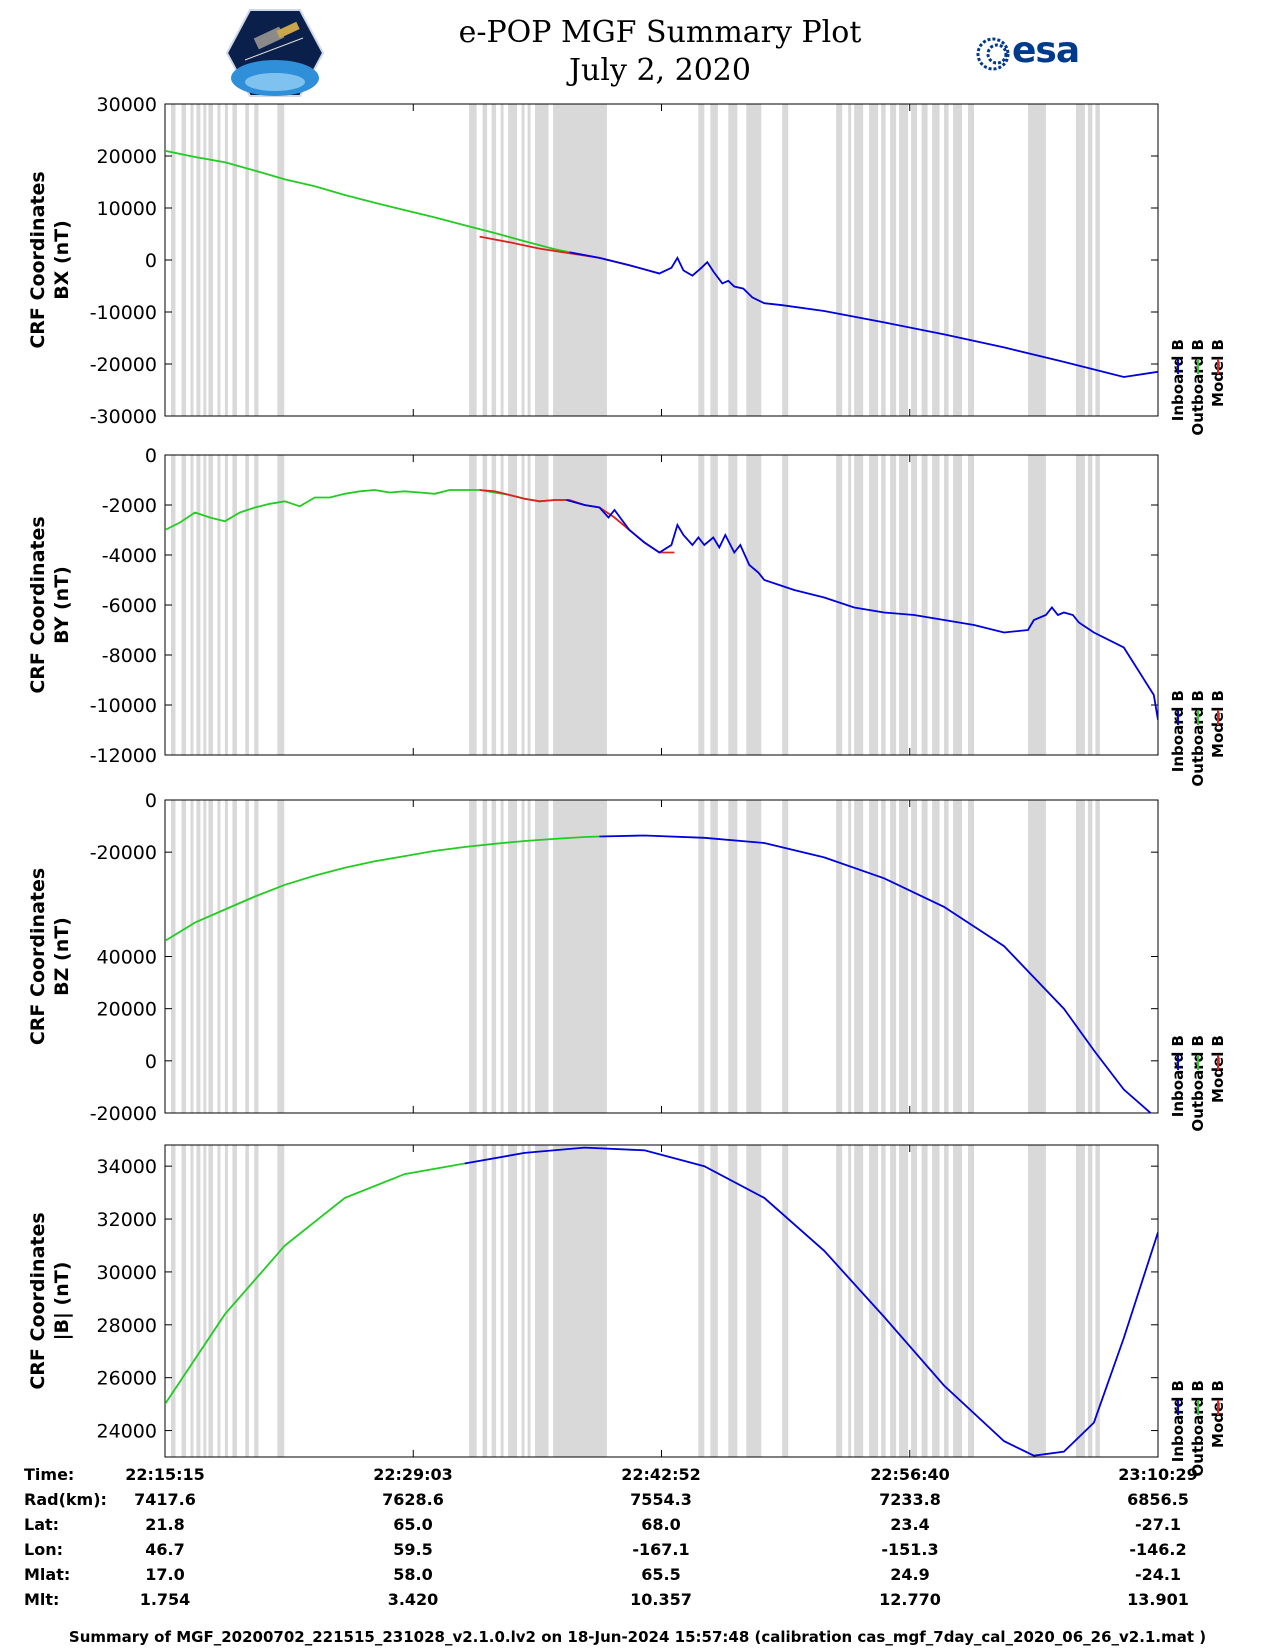 Image resolution: width=1275 pixels, height=1650 pixels. What do you see at coordinates (49, 1474) in the screenshot?
I see `orbit-row-label: Time:` at bounding box center [49, 1474].